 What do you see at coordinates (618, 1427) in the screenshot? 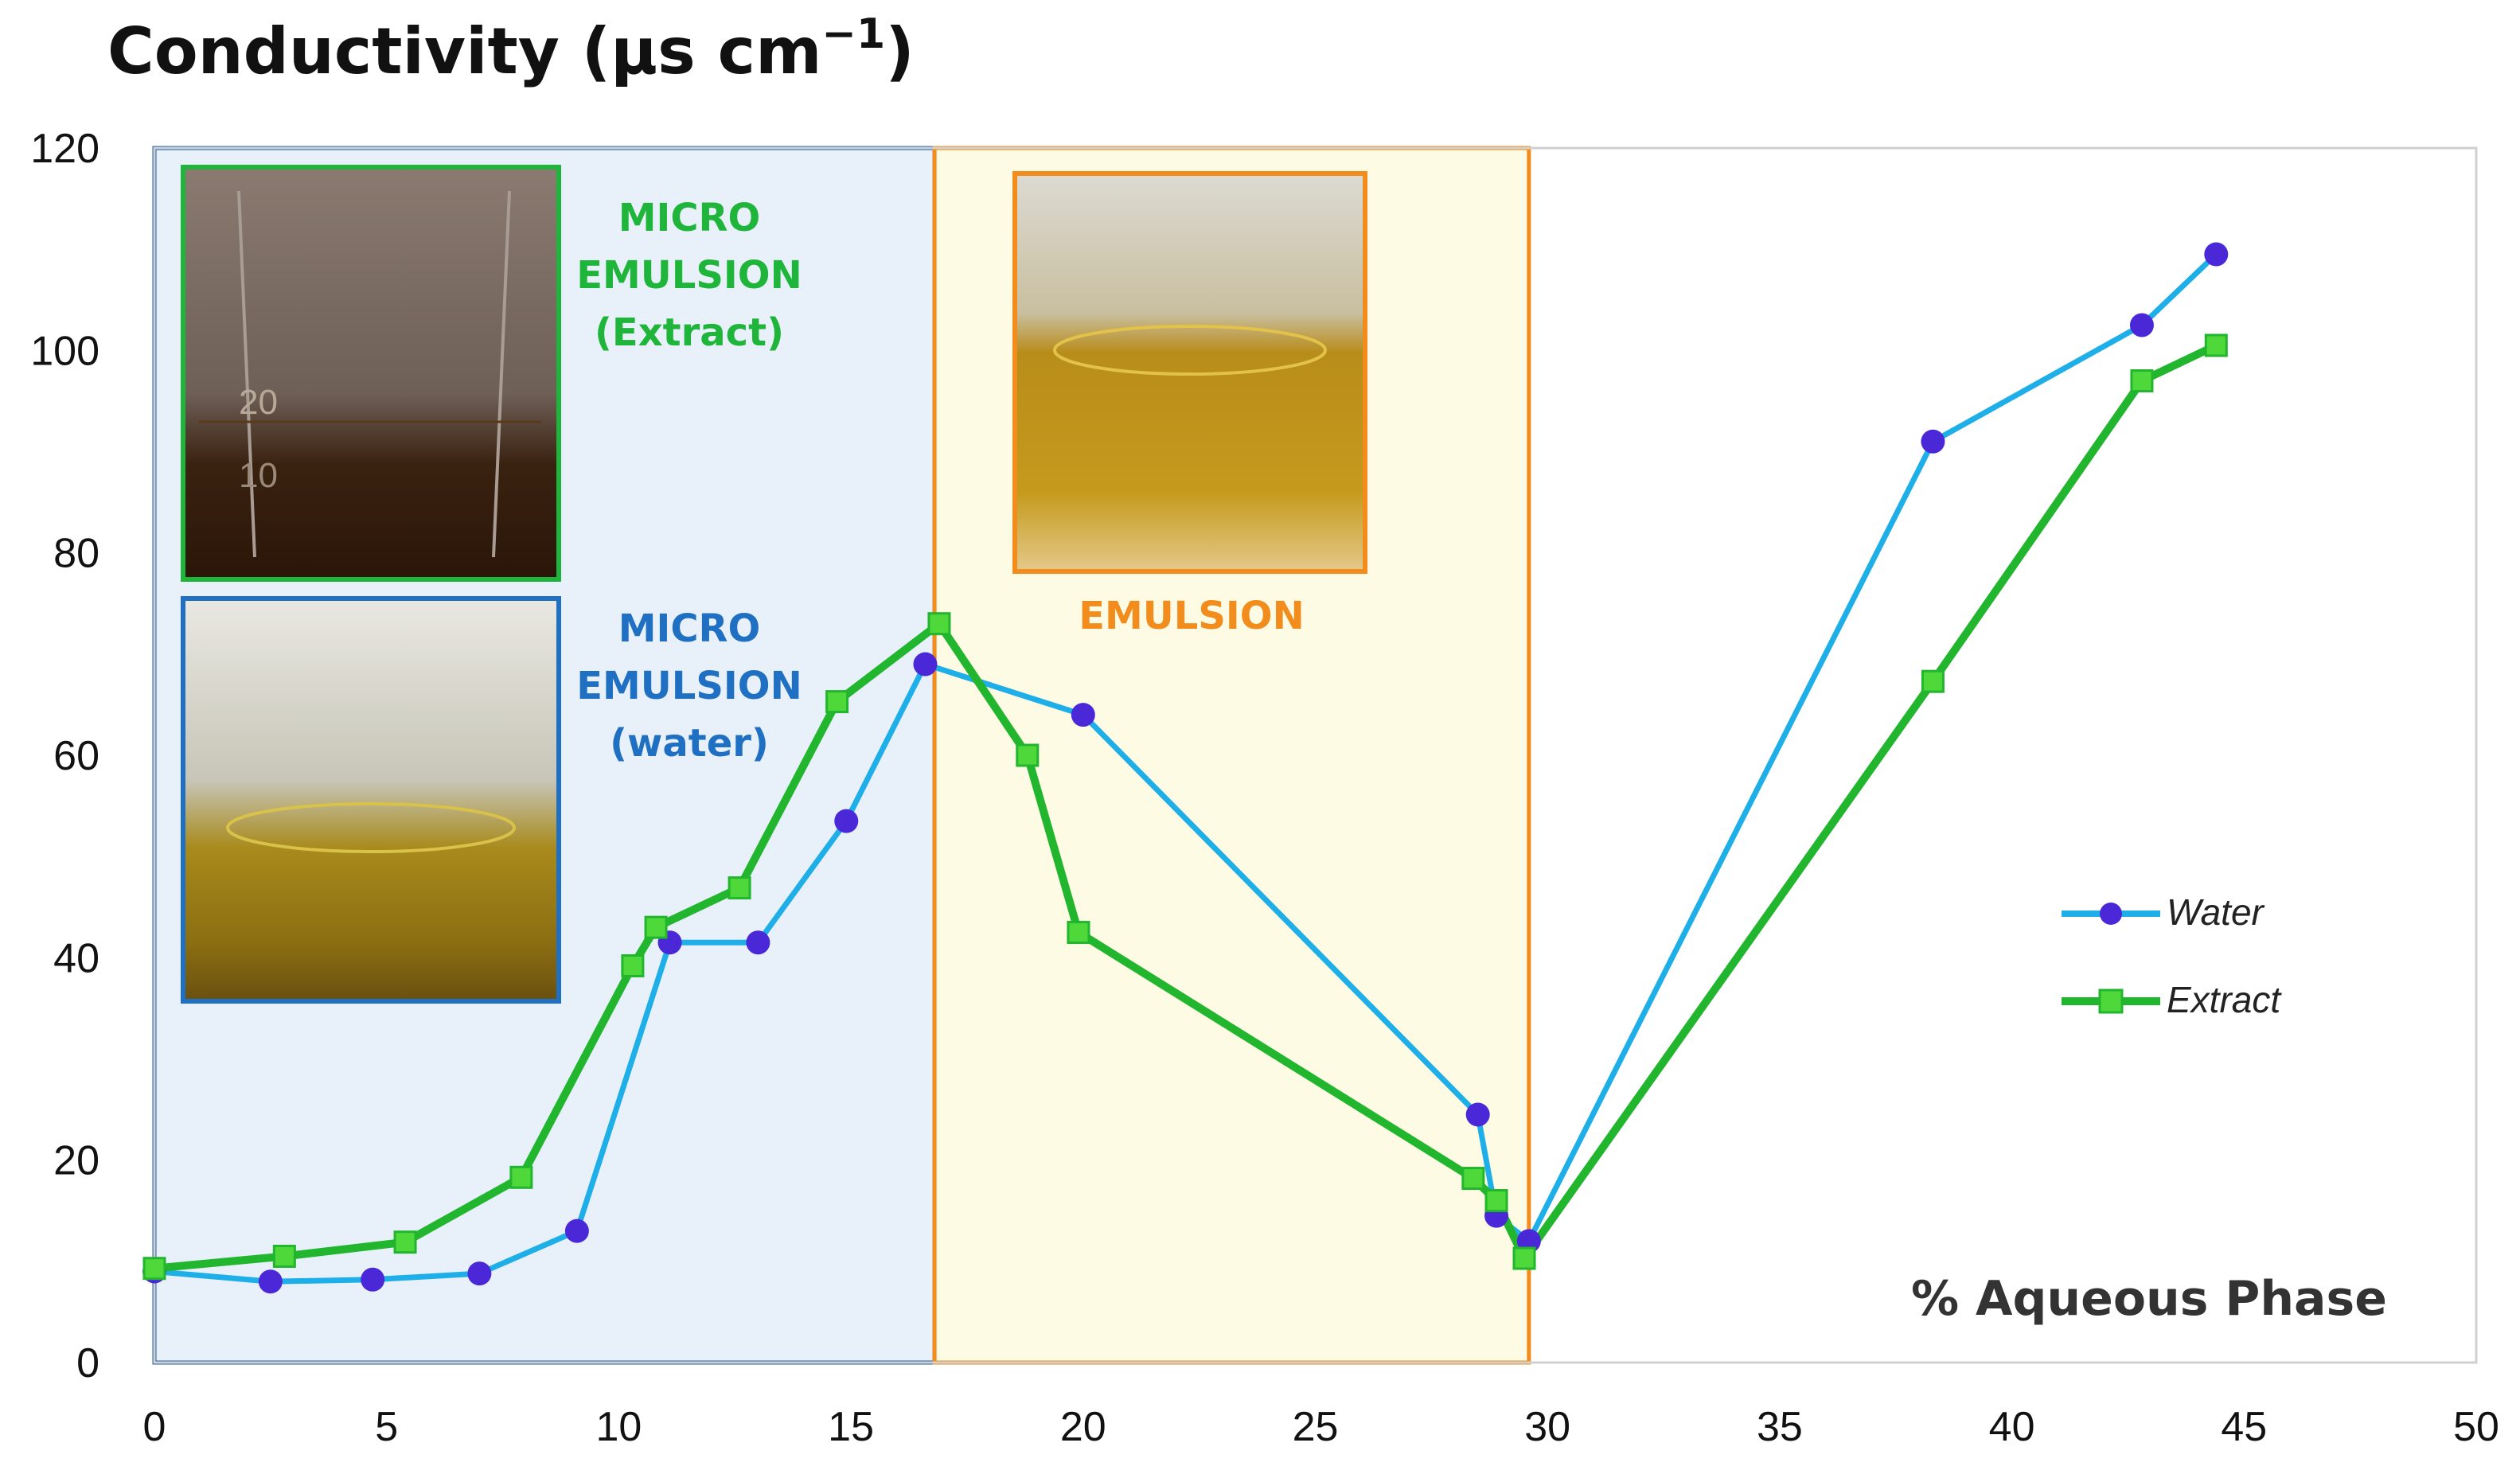
I see `x-tick-label: 10` at bounding box center [618, 1427].